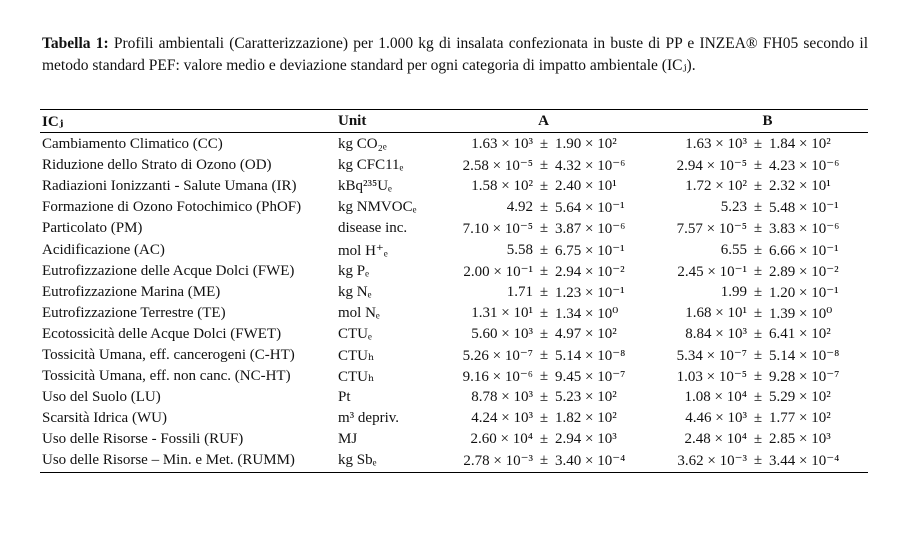  What do you see at coordinates (590, 208) in the screenshot?
I see `a-sd-cell: 5.64 × 10⁻¹` at bounding box center [590, 208].